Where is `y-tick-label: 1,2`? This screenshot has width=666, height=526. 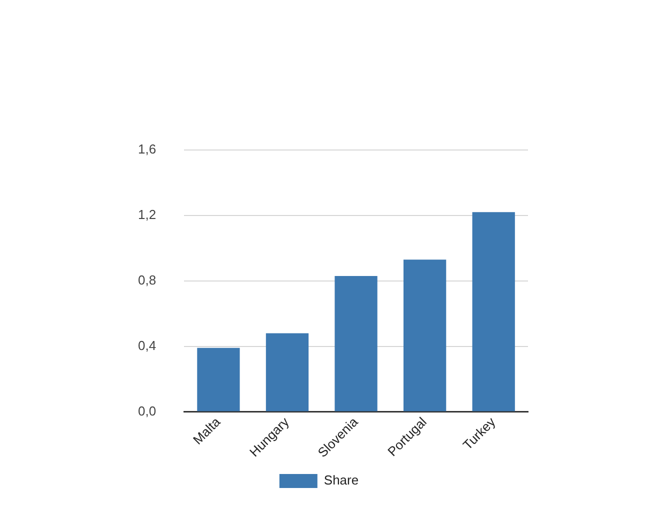 y-tick-label: 1,2 is located at coordinates (147, 214).